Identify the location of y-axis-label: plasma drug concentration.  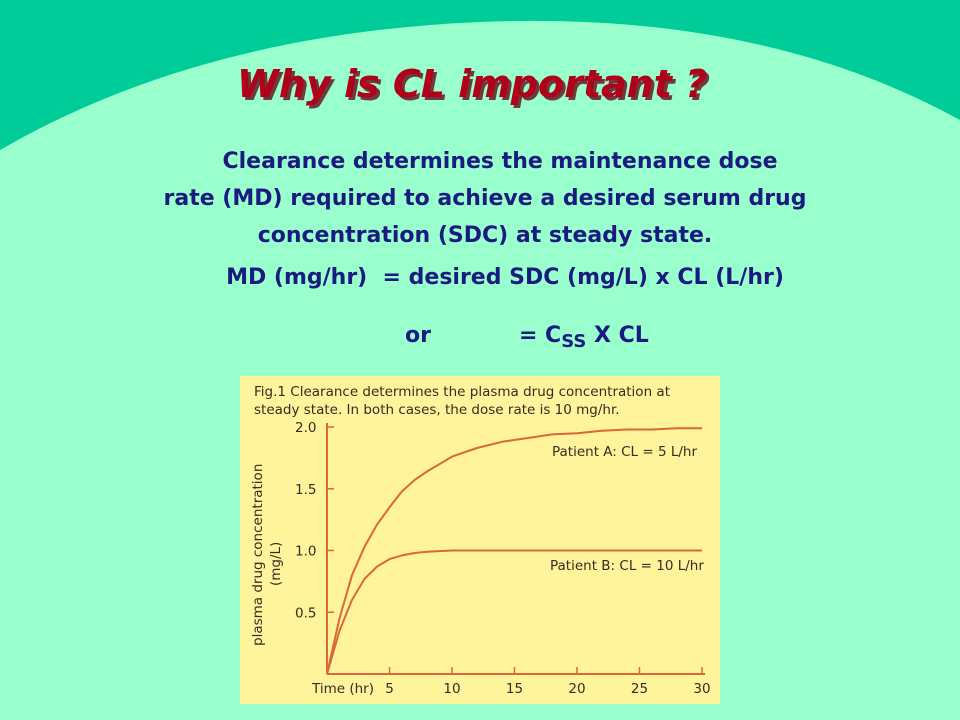
(258, 555).